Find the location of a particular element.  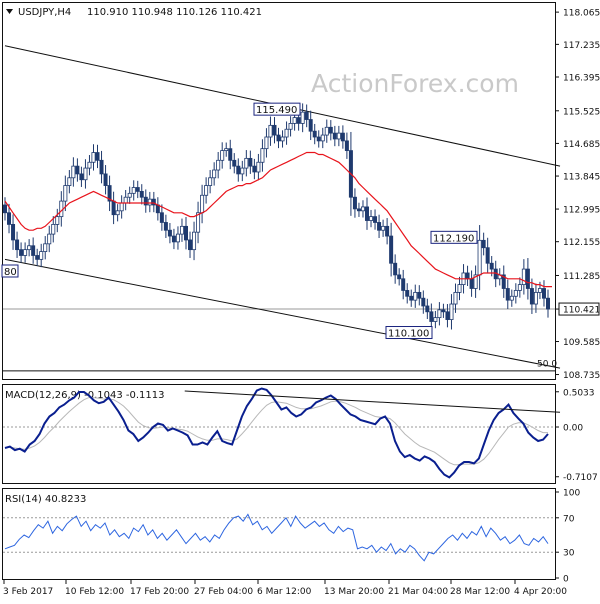

x-tick-label: 10 Feb 12:00 is located at coordinates (94, 592).